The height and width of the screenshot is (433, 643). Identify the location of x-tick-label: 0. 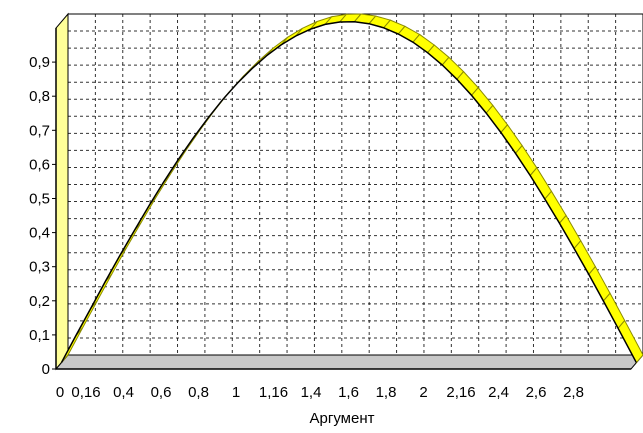
(60, 392).